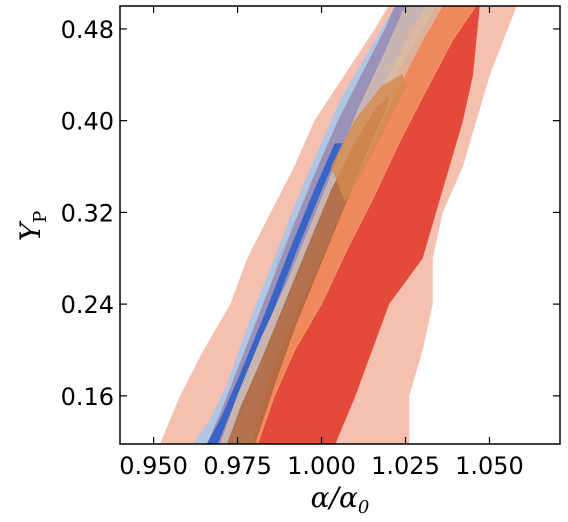  What do you see at coordinates (489, 466) in the screenshot?
I see `x-tick-label: 1.050` at bounding box center [489, 466].